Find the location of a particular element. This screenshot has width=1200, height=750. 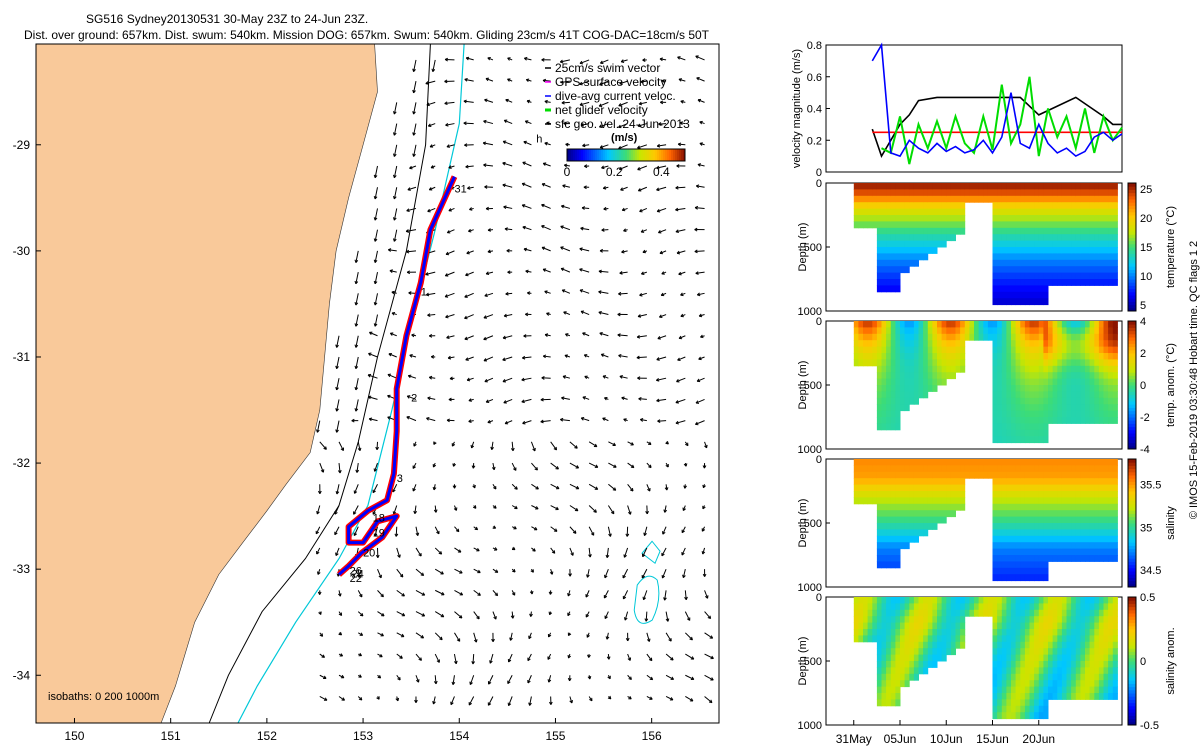

legend-item-label: sfc geo. vel. 24-Jun-2013 is located at coordinates (622, 124).